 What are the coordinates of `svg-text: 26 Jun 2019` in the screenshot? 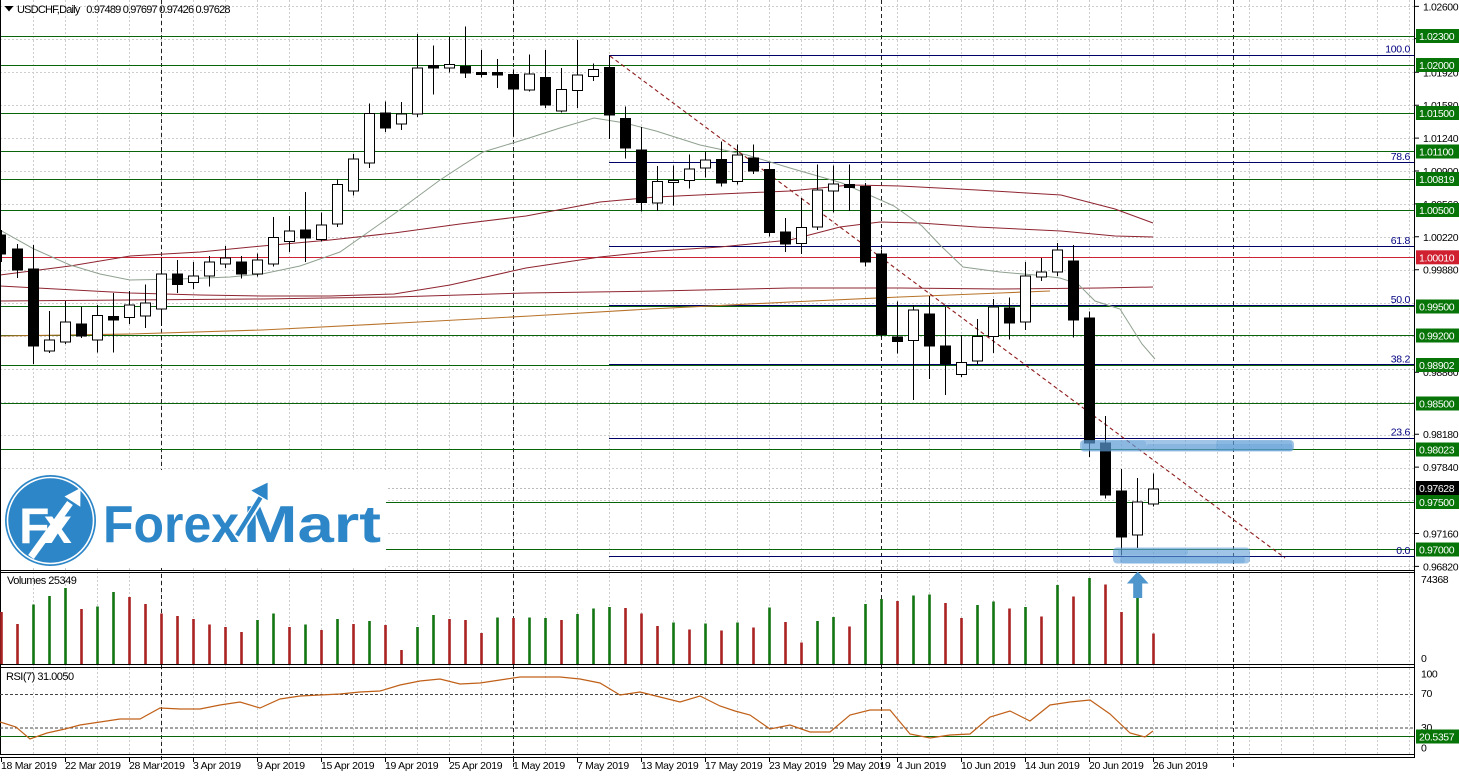 It's located at (1180, 766).